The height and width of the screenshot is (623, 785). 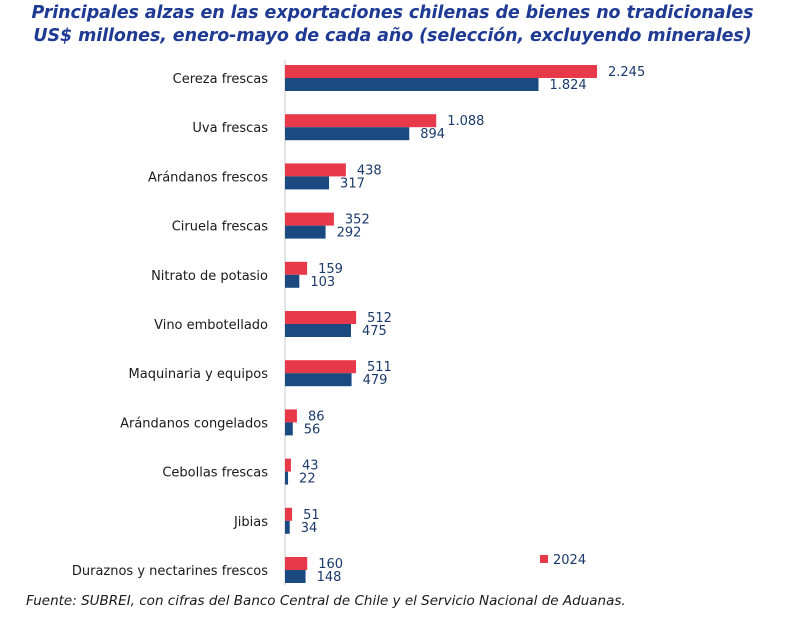 What do you see at coordinates (211, 325) in the screenshot?
I see `category-label: Vino embotellado` at bounding box center [211, 325].